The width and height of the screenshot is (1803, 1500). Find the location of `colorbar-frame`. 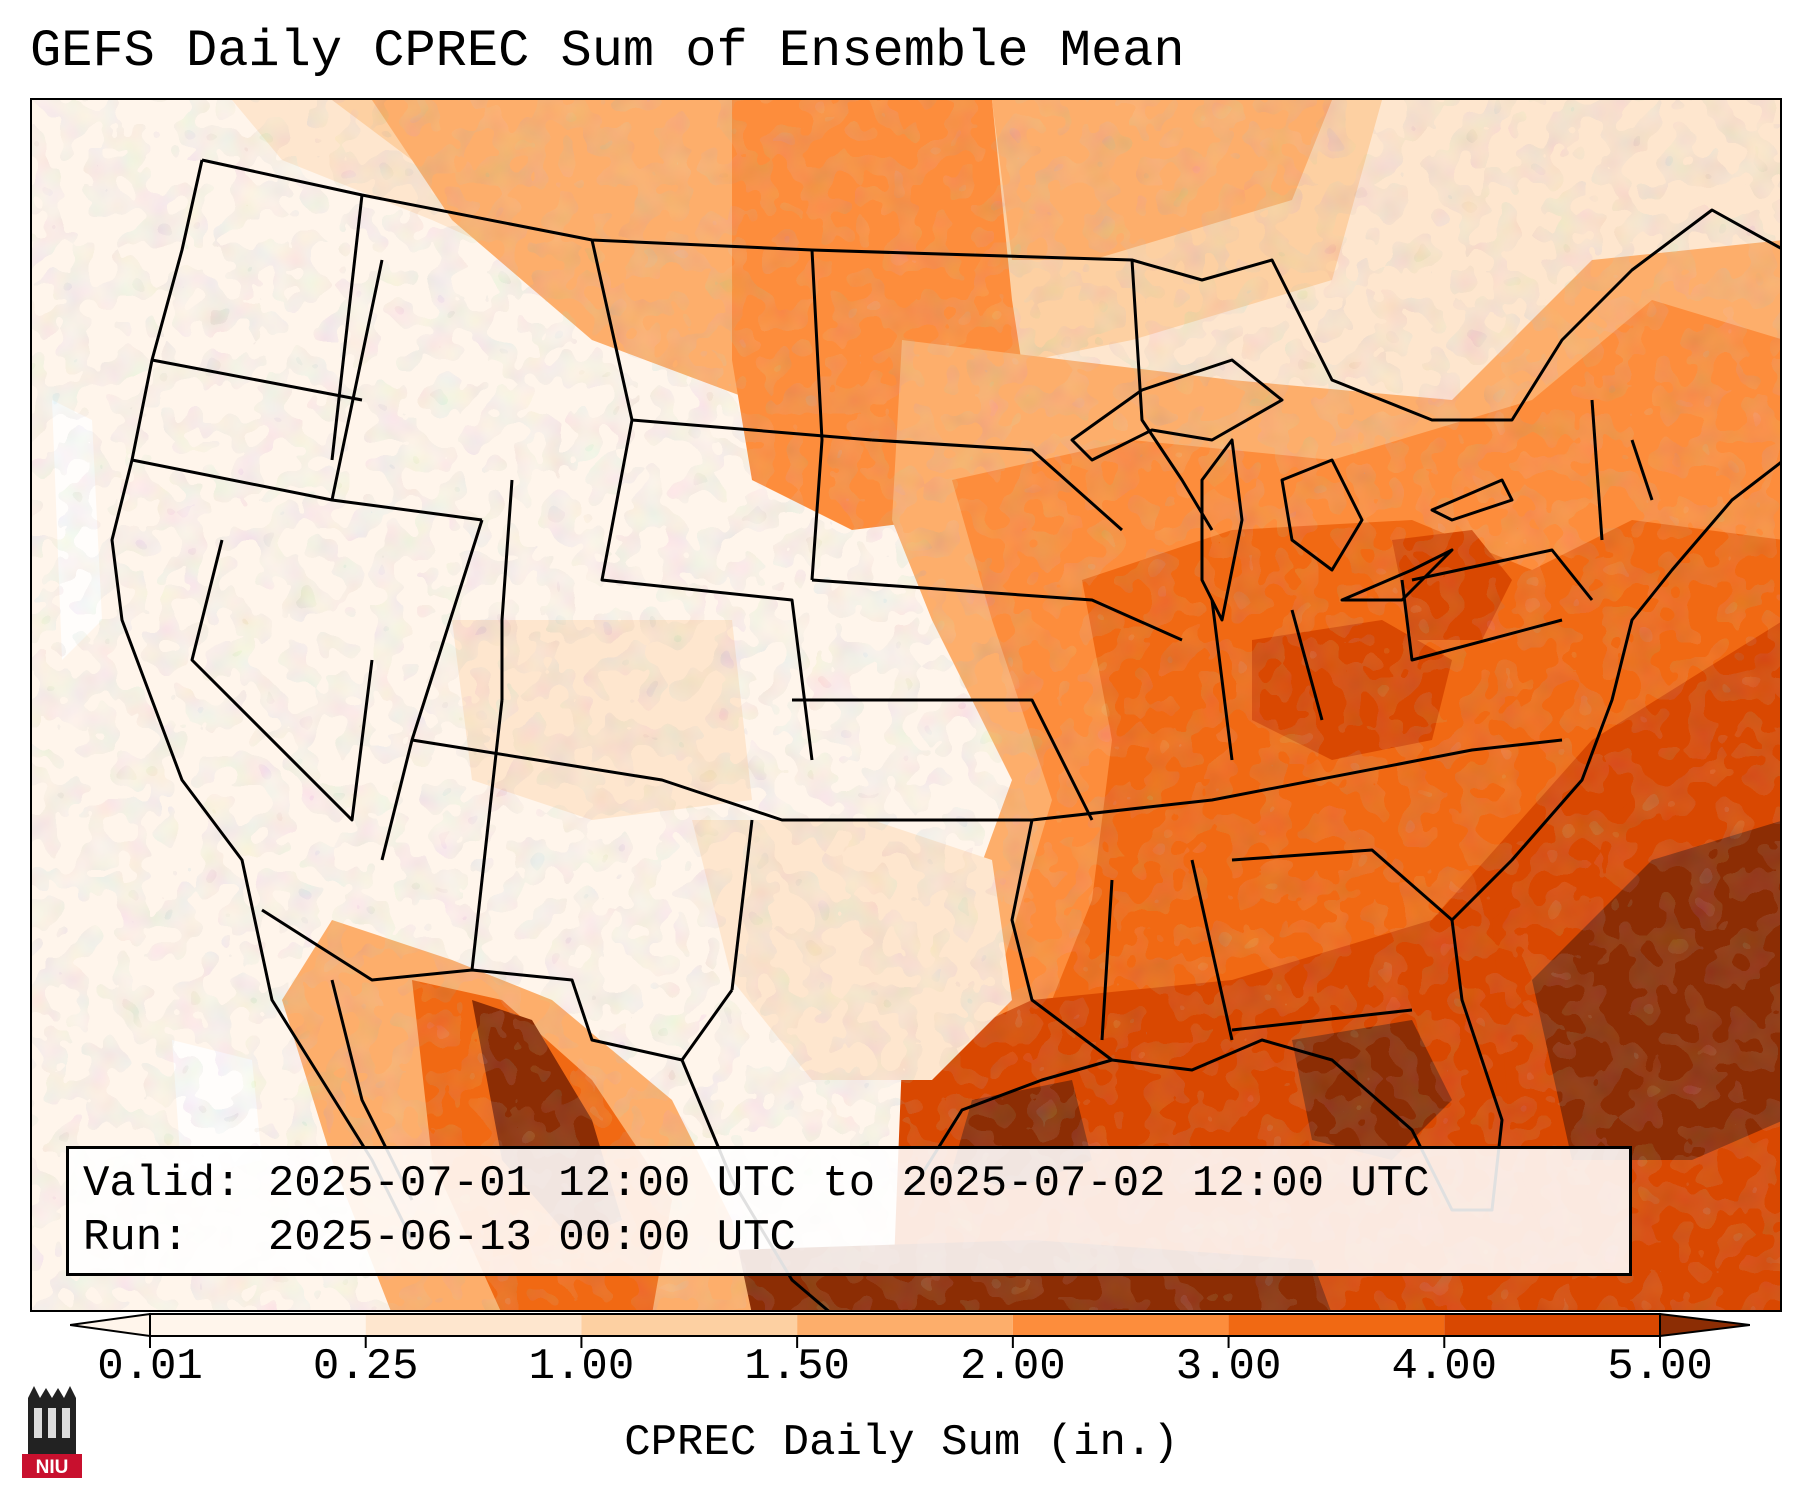

colorbar-frame is located at coordinates (905, 1325).